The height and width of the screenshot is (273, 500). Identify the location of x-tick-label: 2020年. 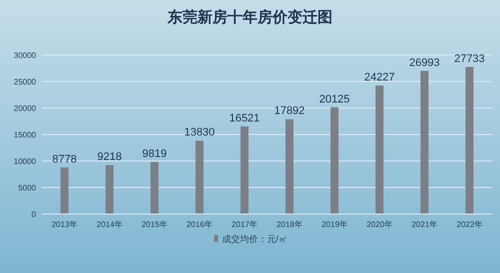
(379, 224).